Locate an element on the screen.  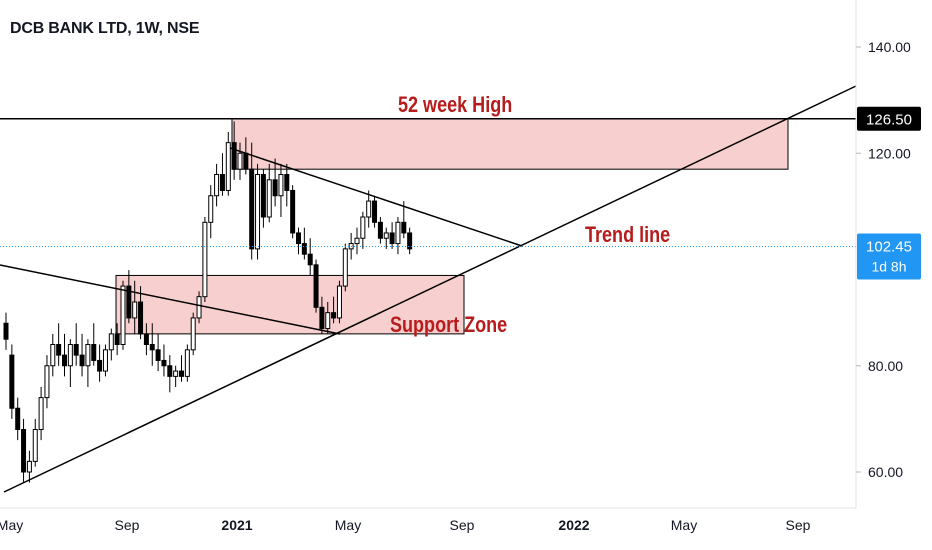
annotation-support-zone: Support Zone is located at coordinates (448, 325).